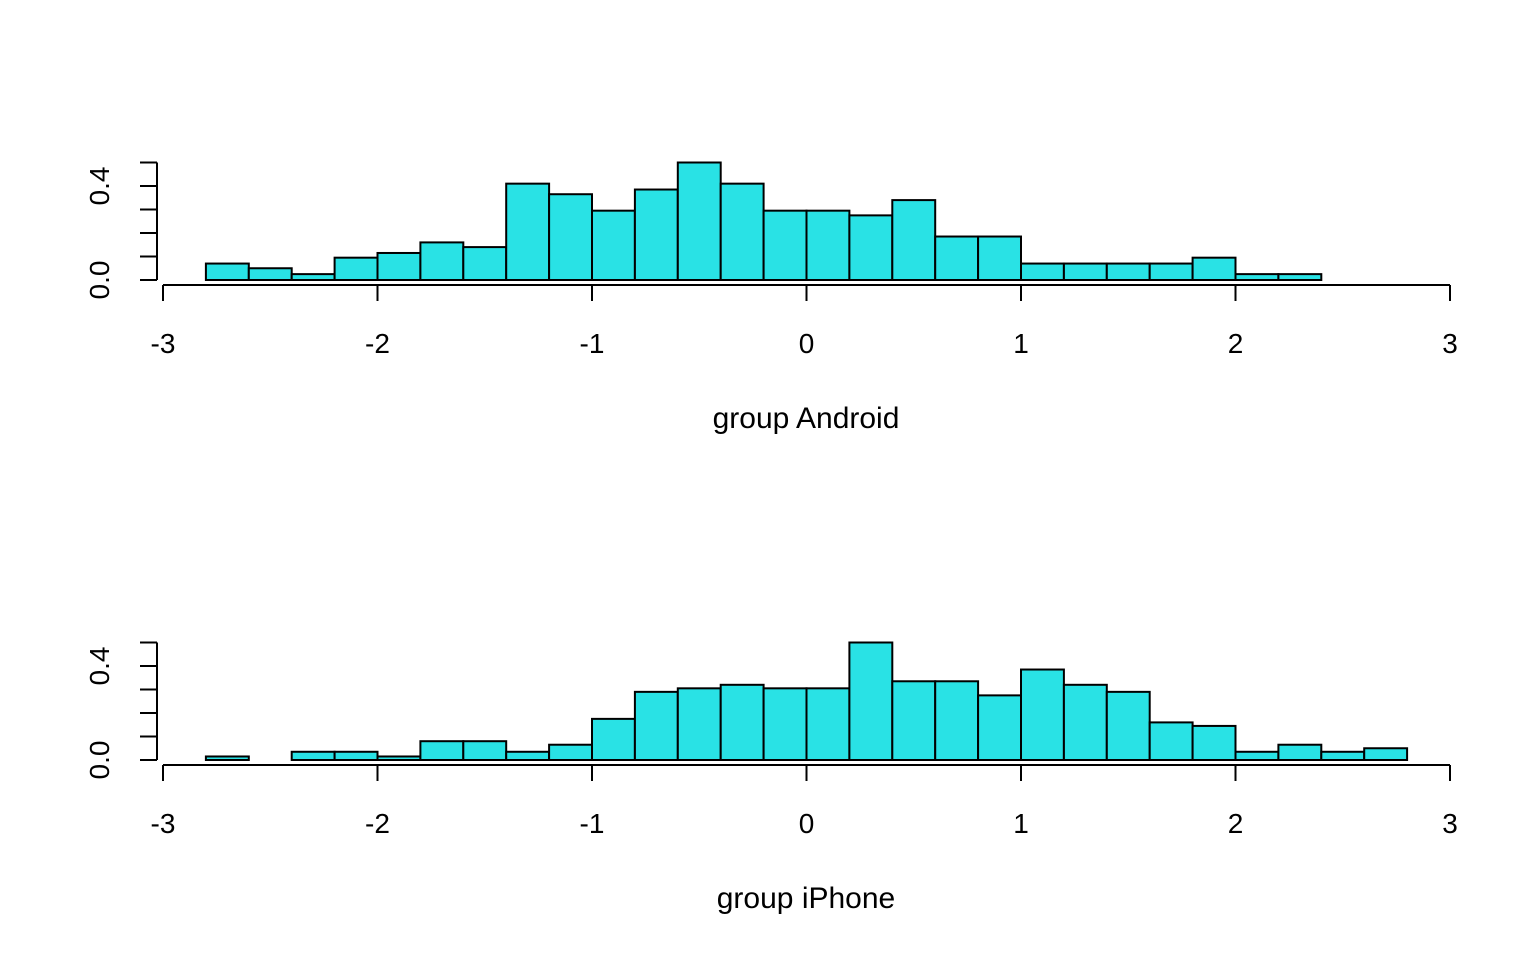  Describe the element at coordinates (806, 418) in the screenshot. I see `android-x-axis-label: group Android` at that location.